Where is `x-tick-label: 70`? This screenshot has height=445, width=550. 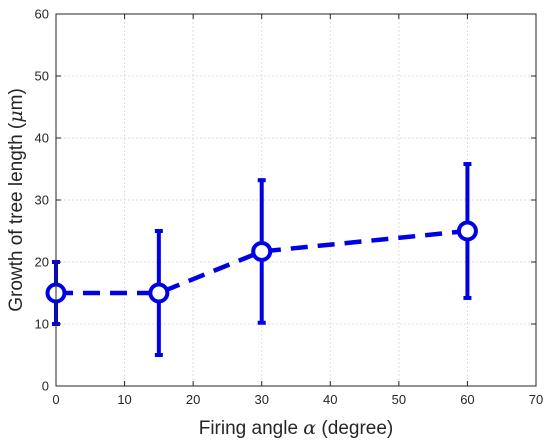 x-tick-label: 70 is located at coordinates (536, 399).